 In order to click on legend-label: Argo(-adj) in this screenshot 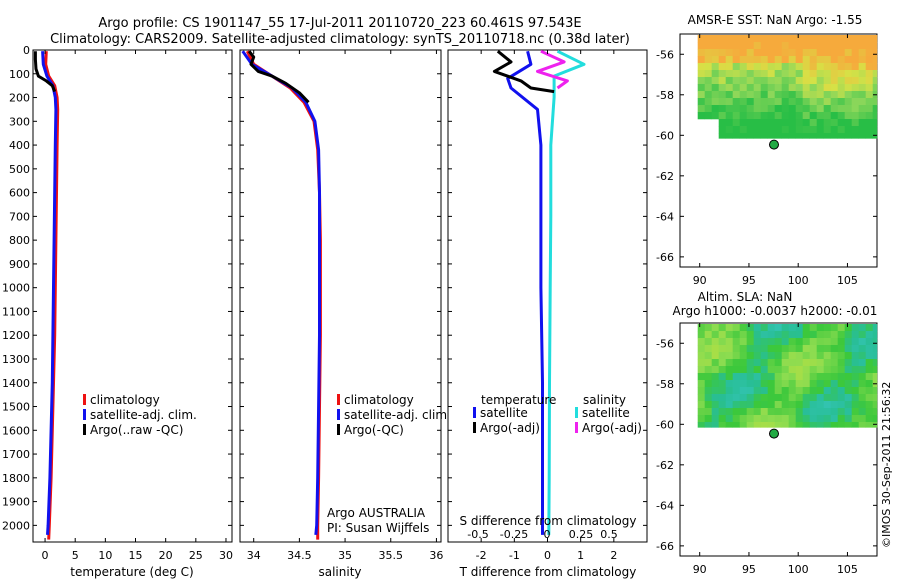, I will do `click(510, 428)`.